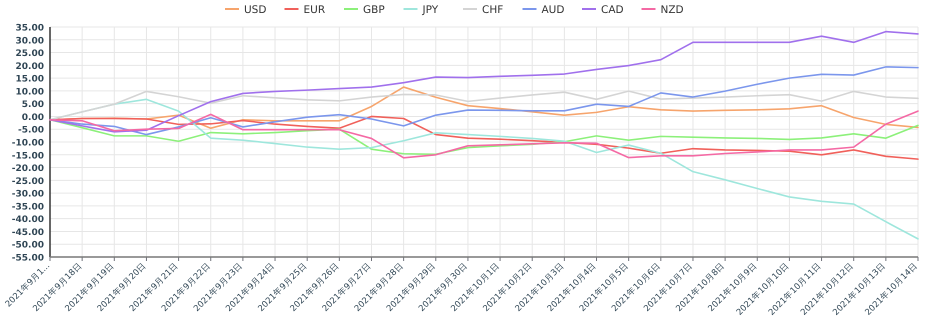 The image size is (926, 320). Describe the element at coordinates (28, 181) in the screenshot. I see `y-tick-label: -25.00` at that location.